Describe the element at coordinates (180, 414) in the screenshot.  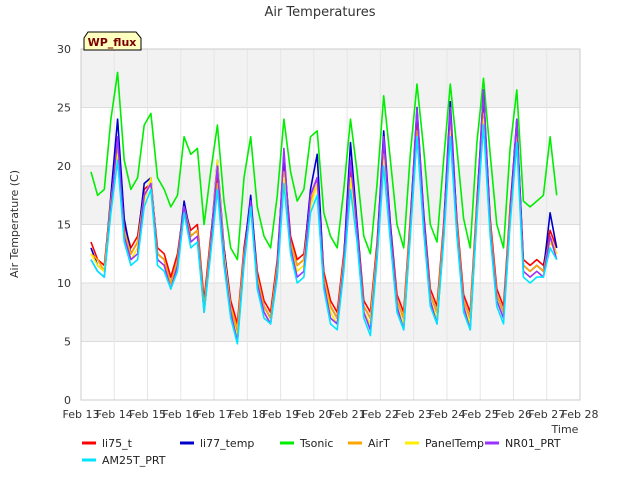
I see `x-tick-label: Feb 16` at that location.